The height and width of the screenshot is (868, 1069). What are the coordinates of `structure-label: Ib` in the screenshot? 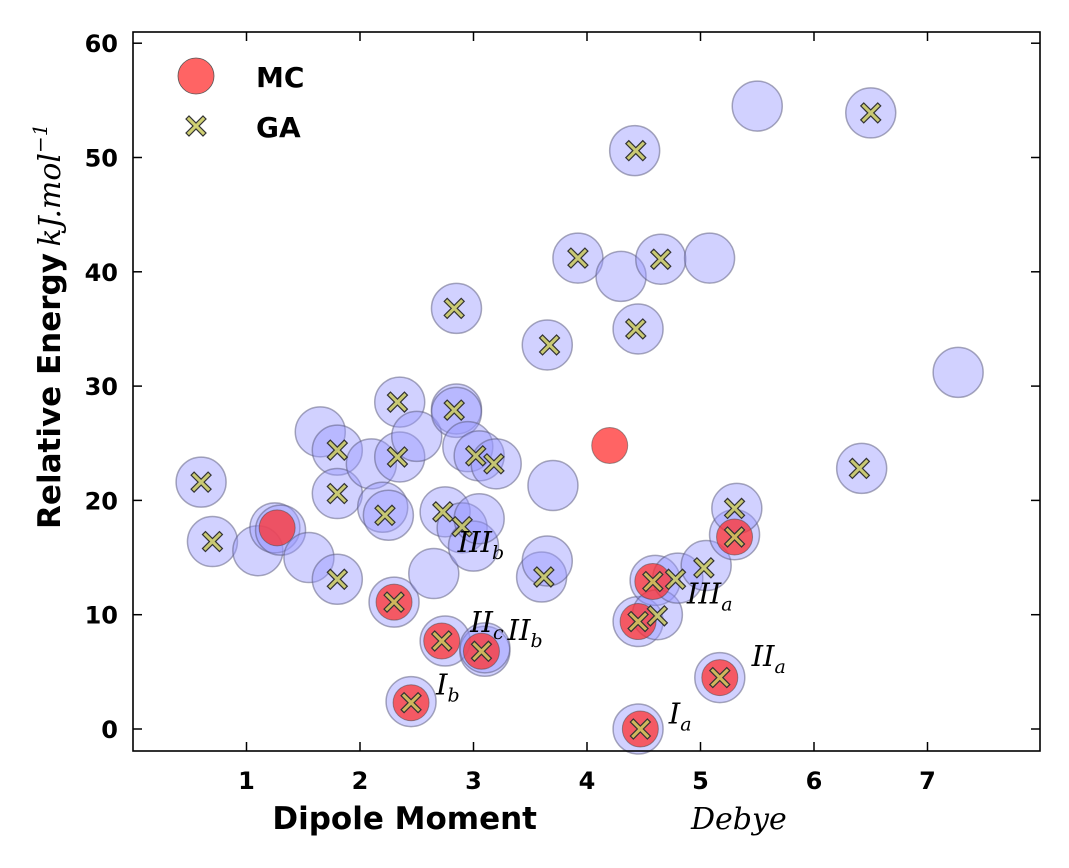 It's located at (447, 687).